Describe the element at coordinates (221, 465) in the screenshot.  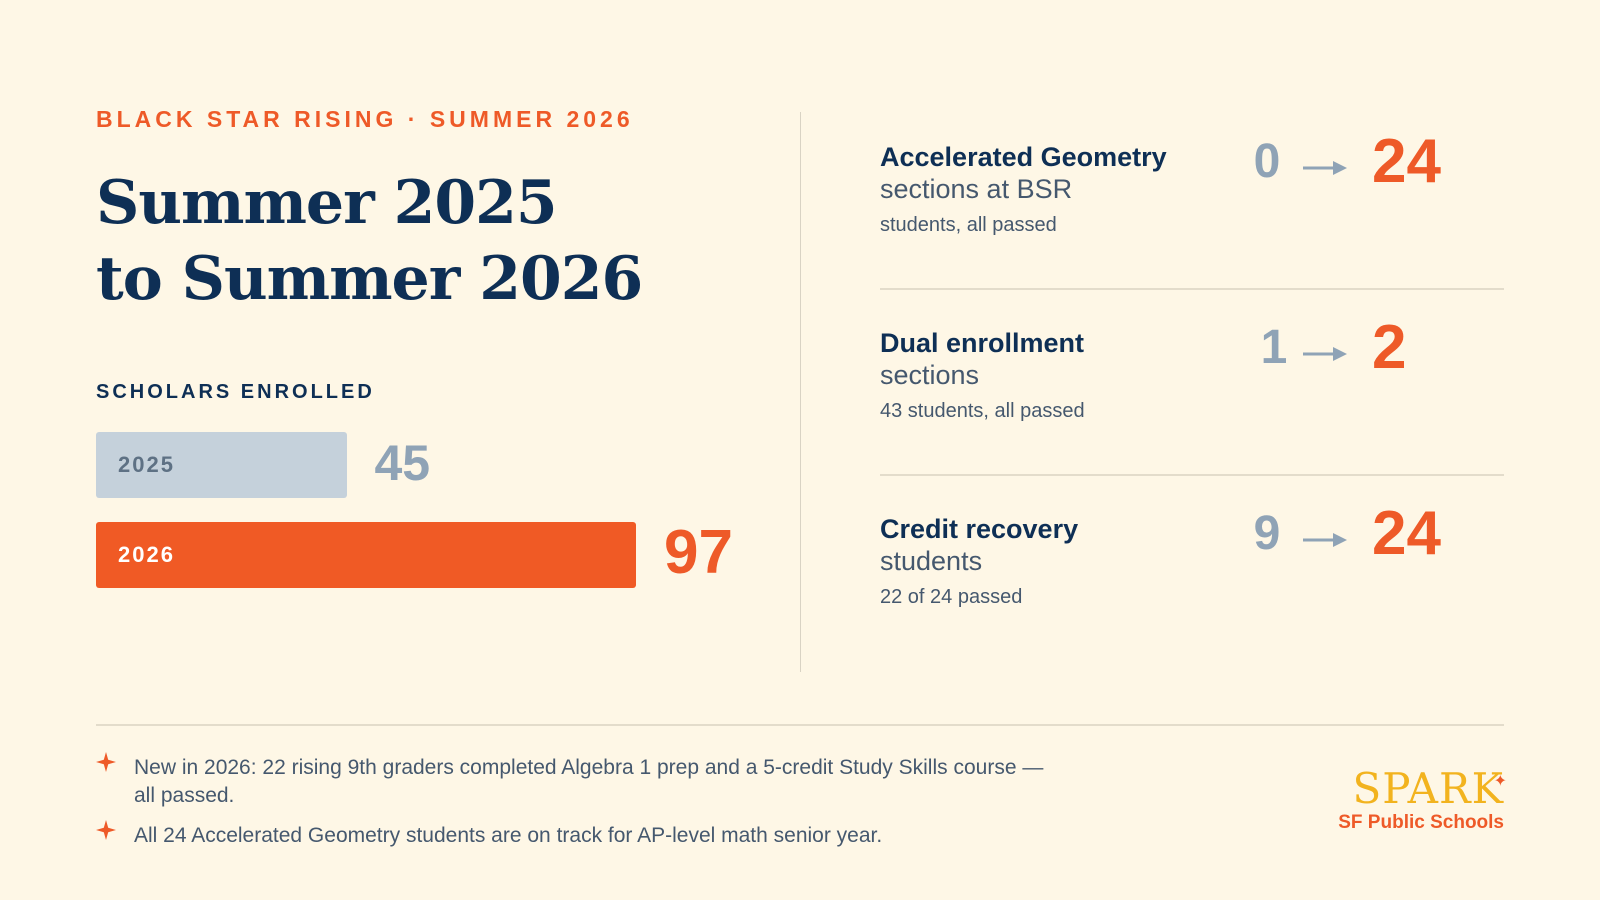
I see `bar-2025: 2025` at that location.